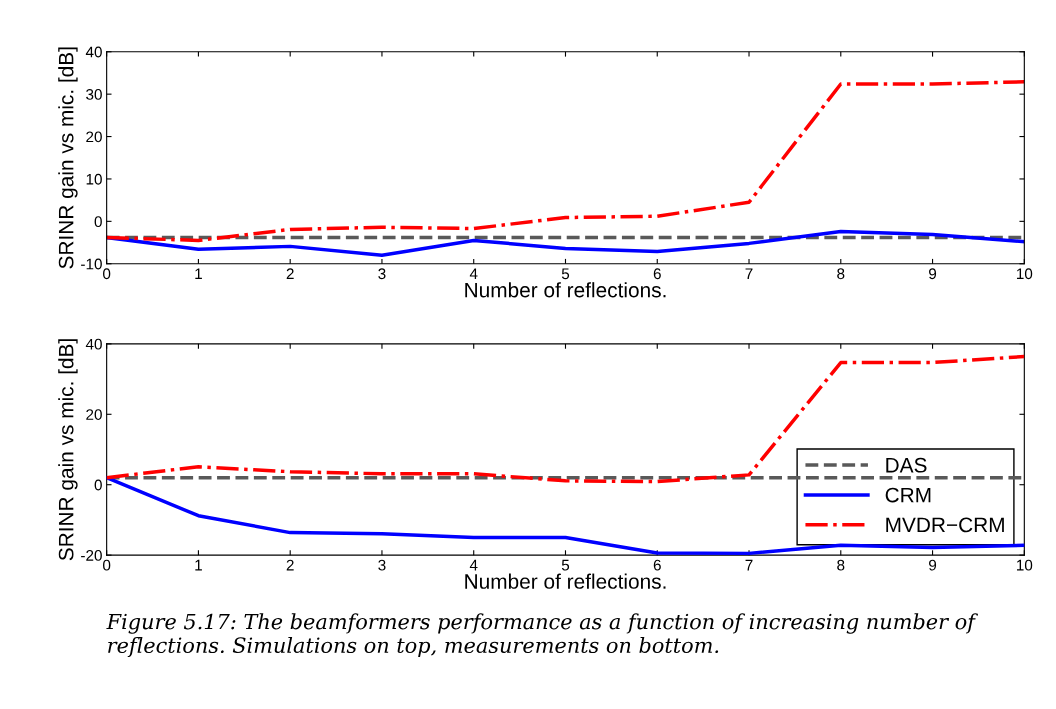  I want to click on y-tick-label: -10, so click(91, 264).